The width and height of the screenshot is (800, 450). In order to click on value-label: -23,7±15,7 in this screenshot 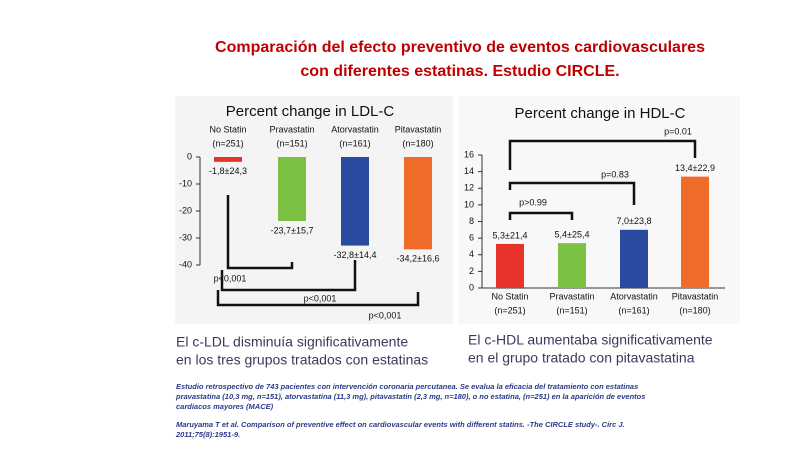, I will do `click(292, 230)`.